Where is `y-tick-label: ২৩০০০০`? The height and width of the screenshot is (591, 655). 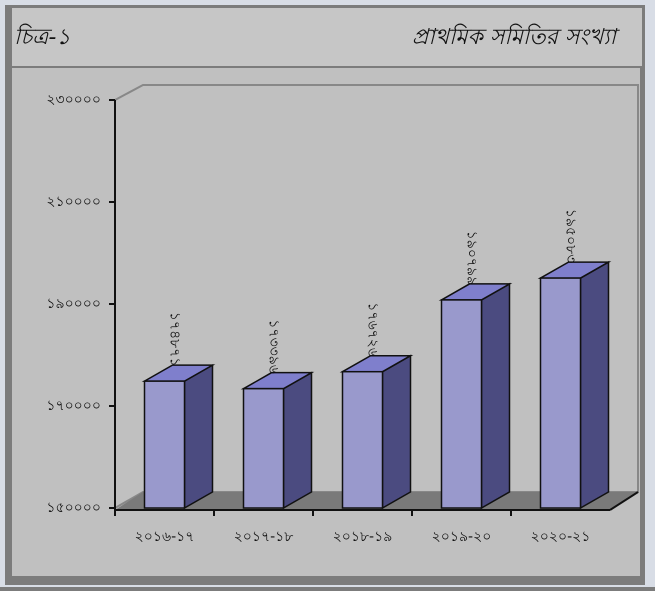 y-tick-label: ২৩০০০০ is located at coordinates (73, 100).